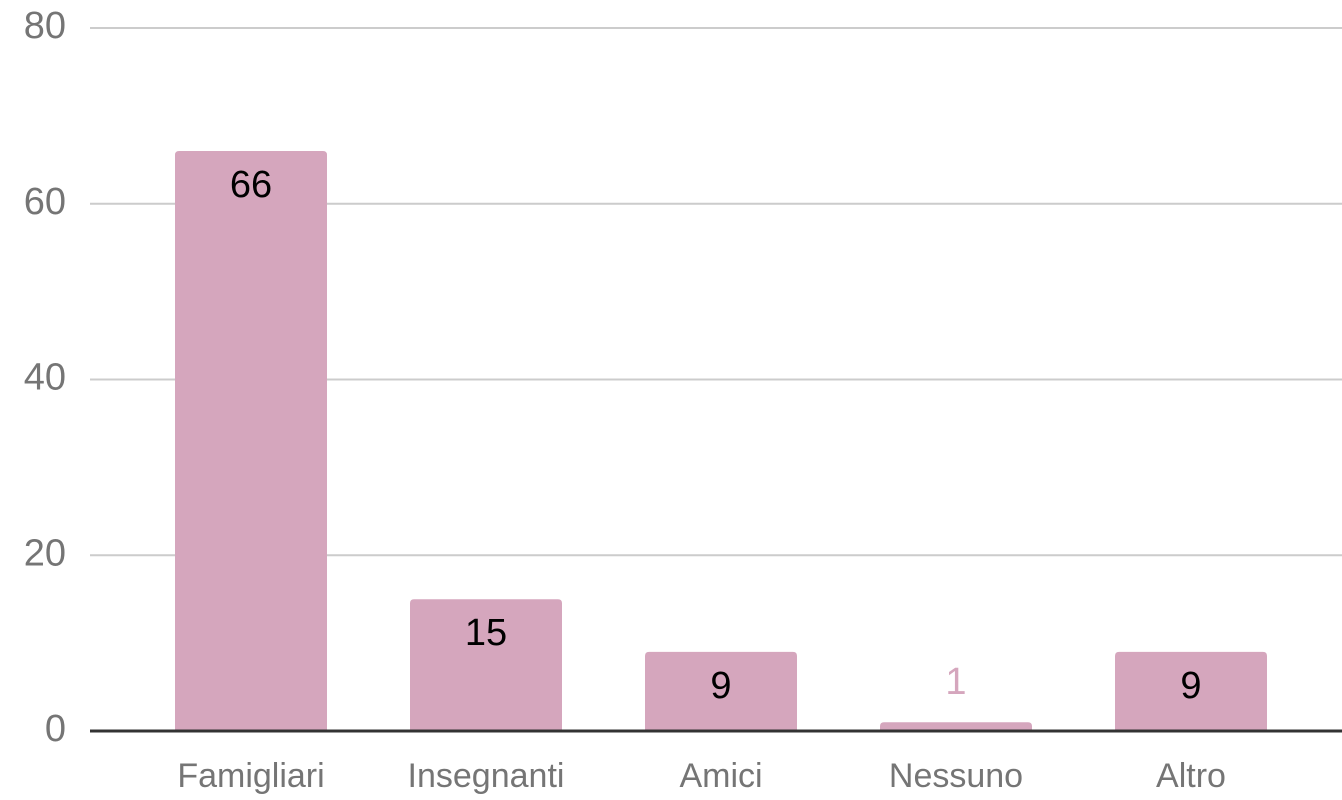  Describe the element at coordinates (486, 633) in the screenshot. I see `value-label: 15` at that location.